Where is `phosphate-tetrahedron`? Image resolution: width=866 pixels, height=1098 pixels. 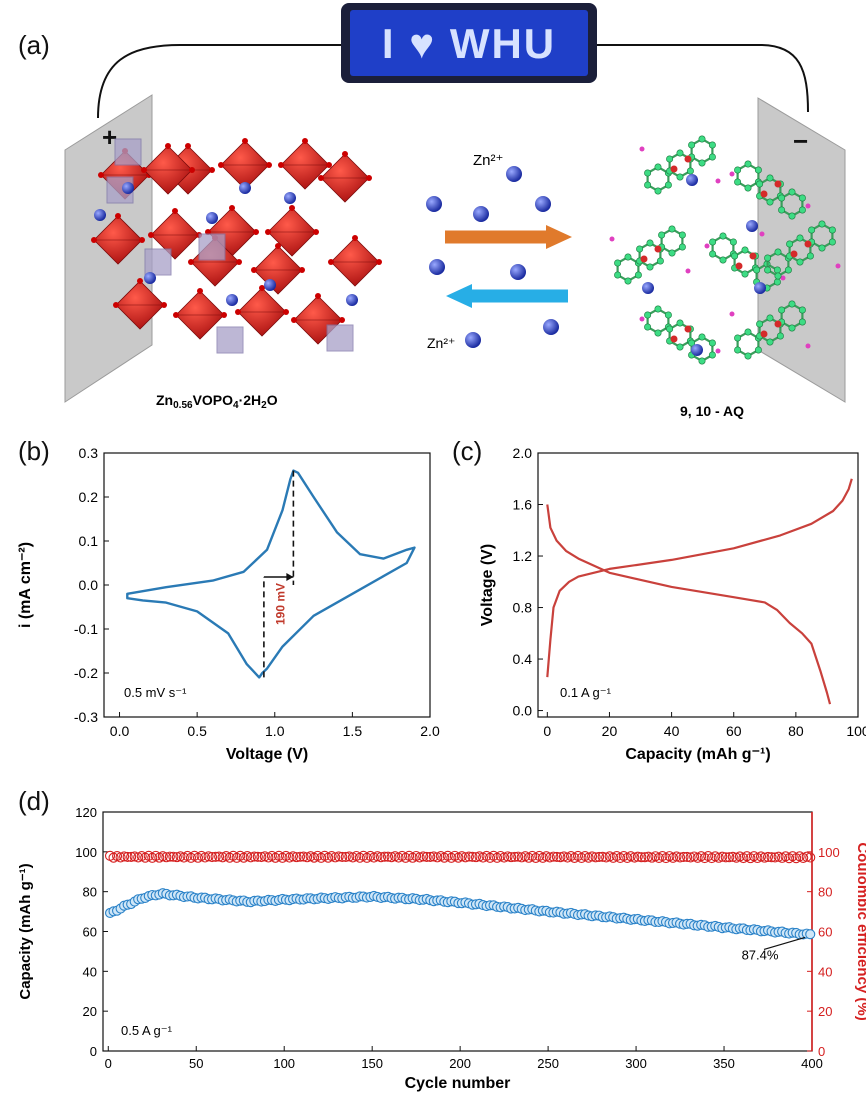
phosphate-tetrahedron is located at coordinates (212, 247).